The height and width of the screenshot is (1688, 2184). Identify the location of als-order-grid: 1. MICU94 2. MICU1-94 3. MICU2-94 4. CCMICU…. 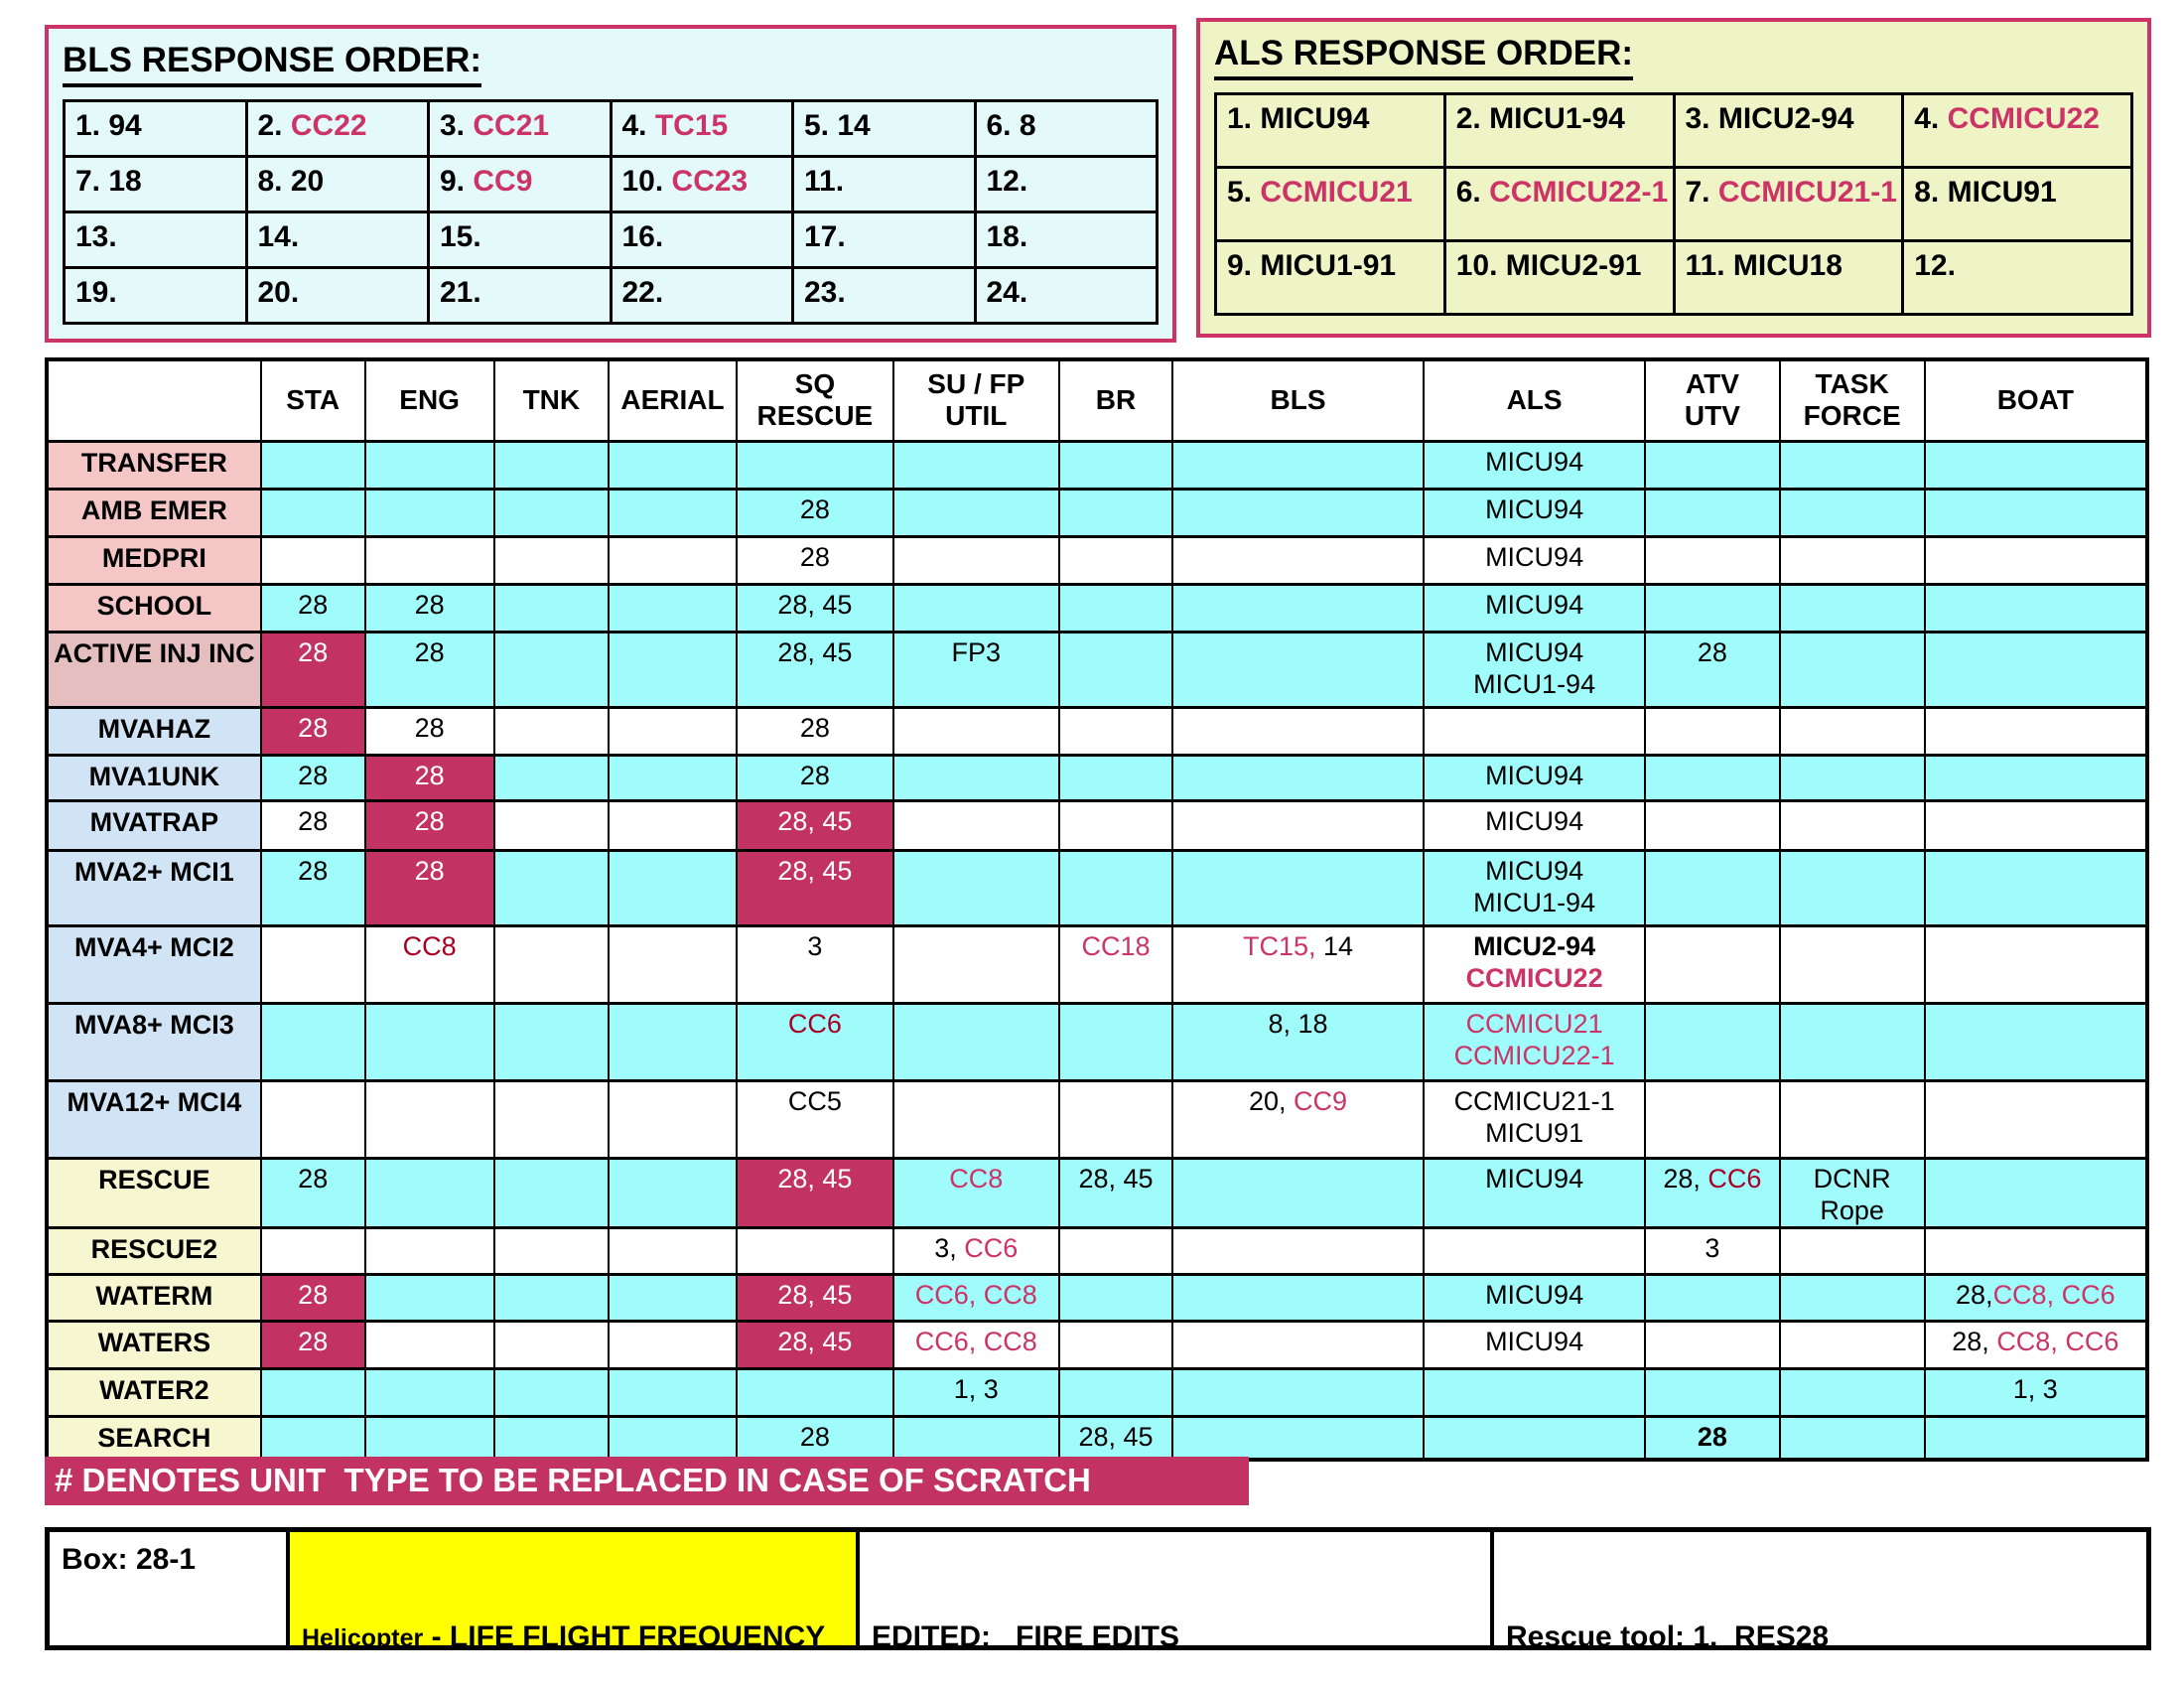
(1673, 204).